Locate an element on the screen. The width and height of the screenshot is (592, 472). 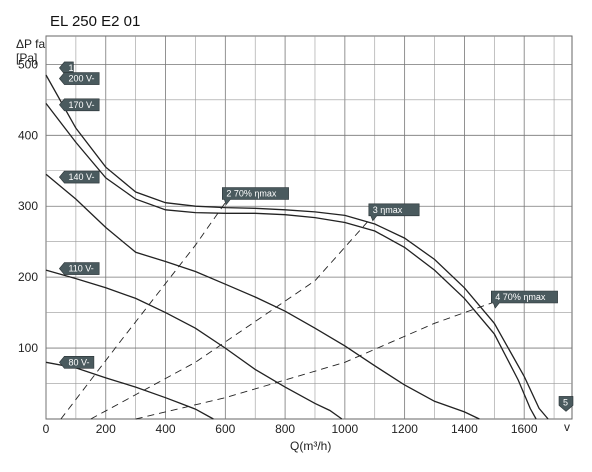
curve-label: 170 V- is located at coordinates (79, 105).